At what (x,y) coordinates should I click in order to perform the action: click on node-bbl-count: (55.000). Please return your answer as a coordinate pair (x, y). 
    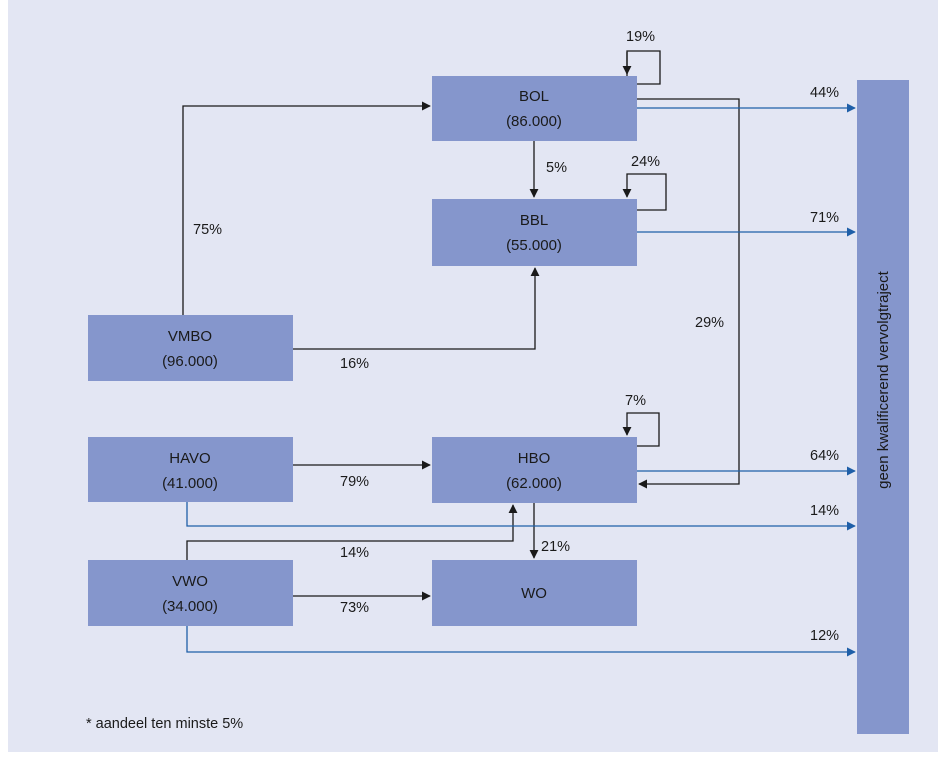
    Looking at the image, I should click on (534, 245).